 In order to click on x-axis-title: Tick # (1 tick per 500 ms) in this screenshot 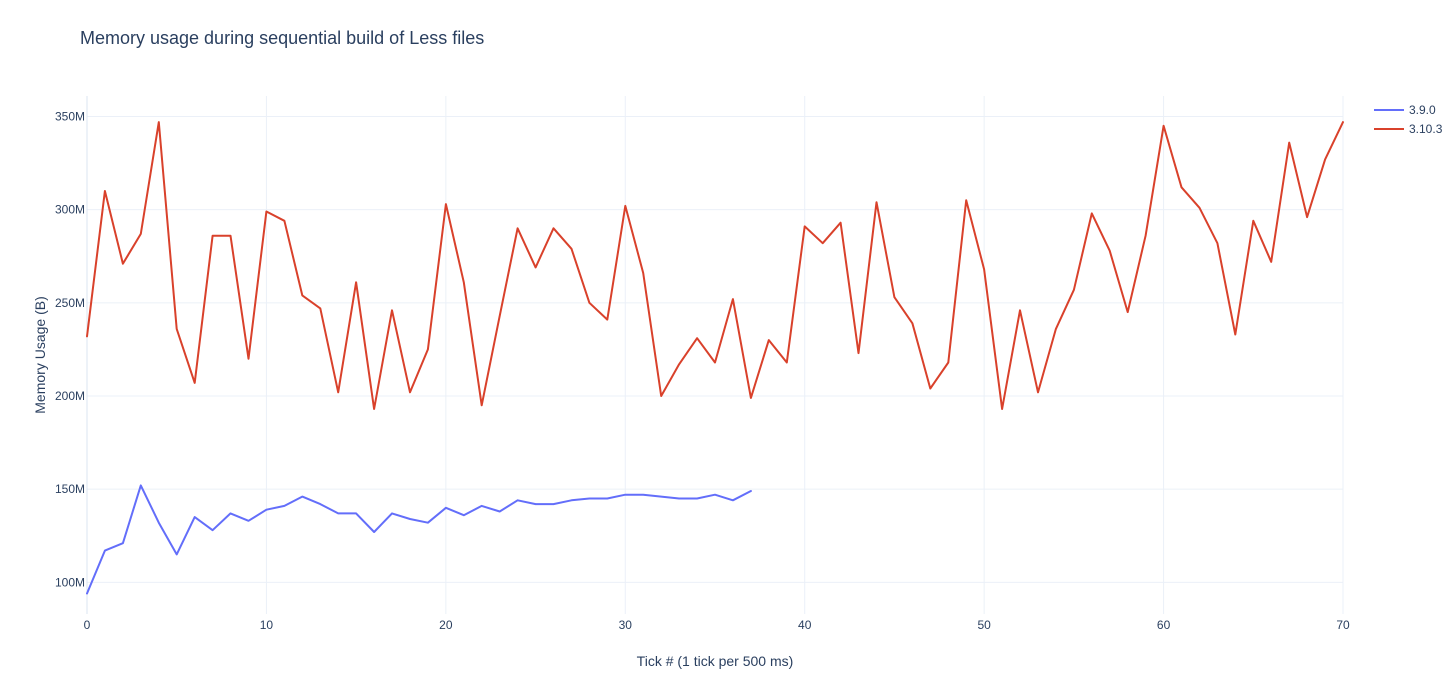, I will do `click(715, 661)`.